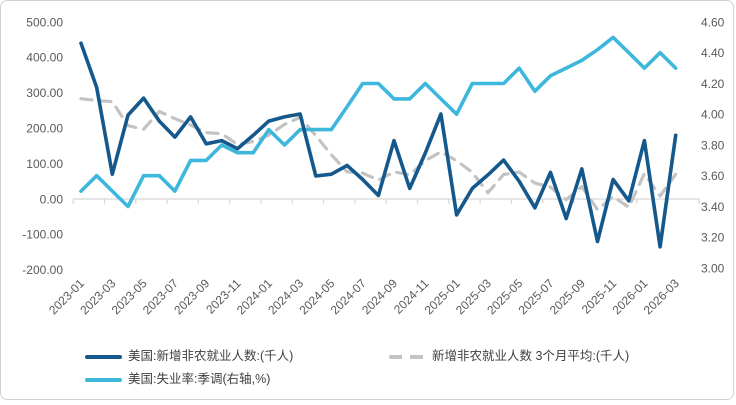 This screenshot has height=405, width=736. What do you see at coordinates (211, 356) in the screenshot?
I see `legend-label-nonfarm-payrolls: 美国:新增非农就业人数:(千人)` at bounding box center [211, 356].